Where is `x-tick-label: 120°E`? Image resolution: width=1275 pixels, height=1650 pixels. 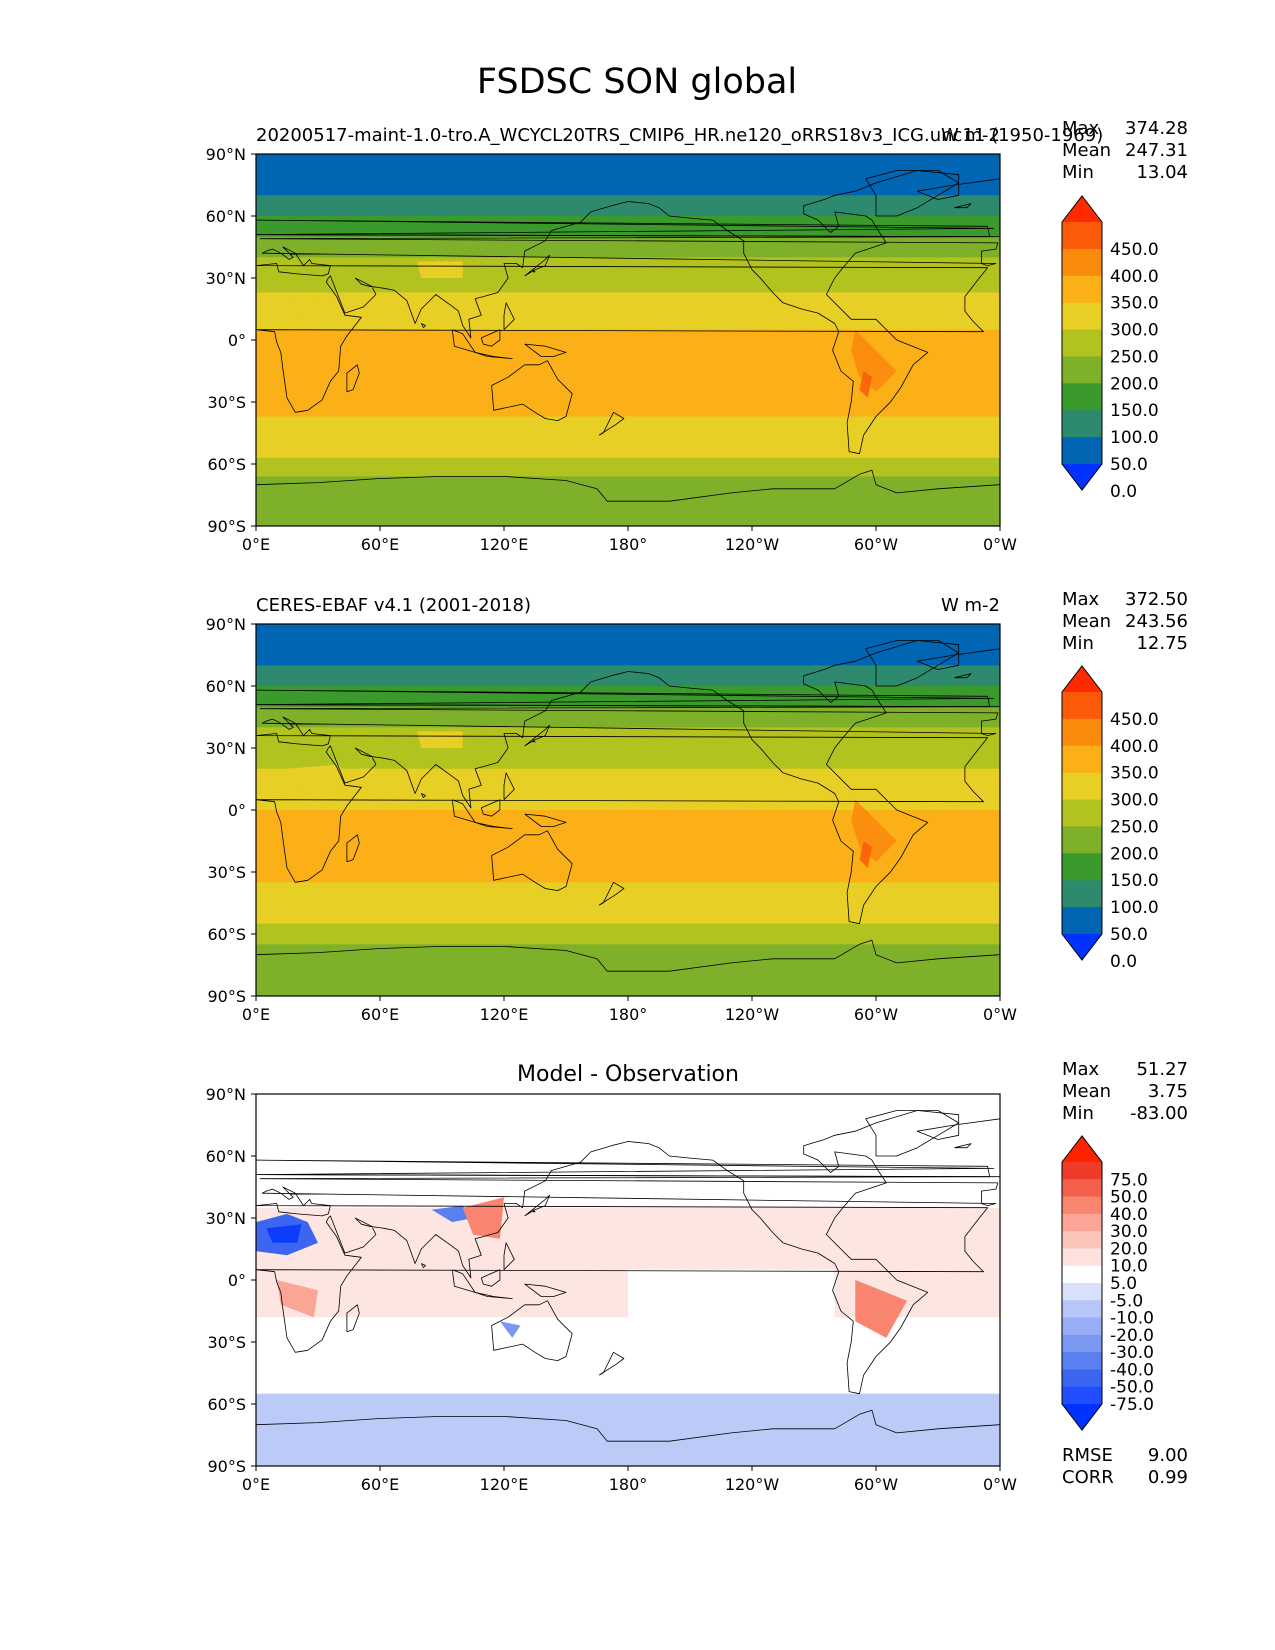
x-tick-label: 120°E is located at coordinates (504, 1484).